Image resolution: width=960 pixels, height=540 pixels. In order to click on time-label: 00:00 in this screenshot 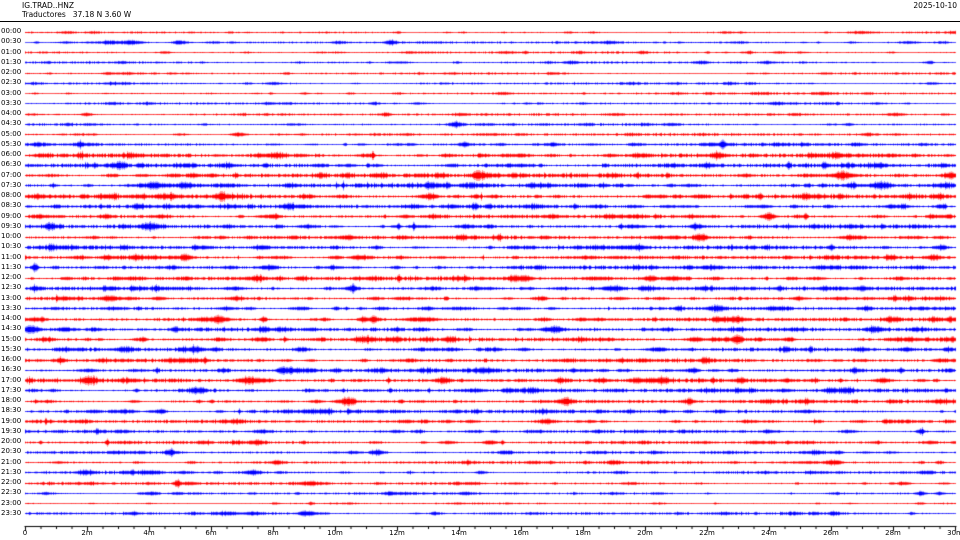, I will do `click(11, 31)`.